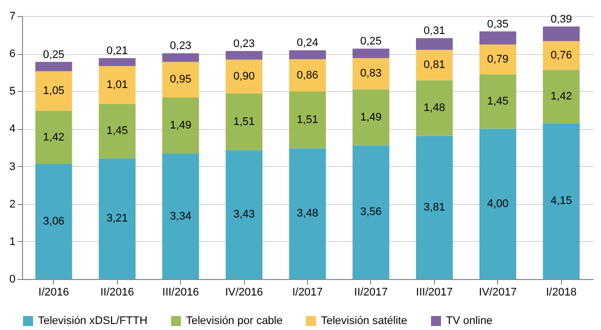 This screenshot has height=330, width=601. I want to click on y-tick-label: 5, so click(12, 92).